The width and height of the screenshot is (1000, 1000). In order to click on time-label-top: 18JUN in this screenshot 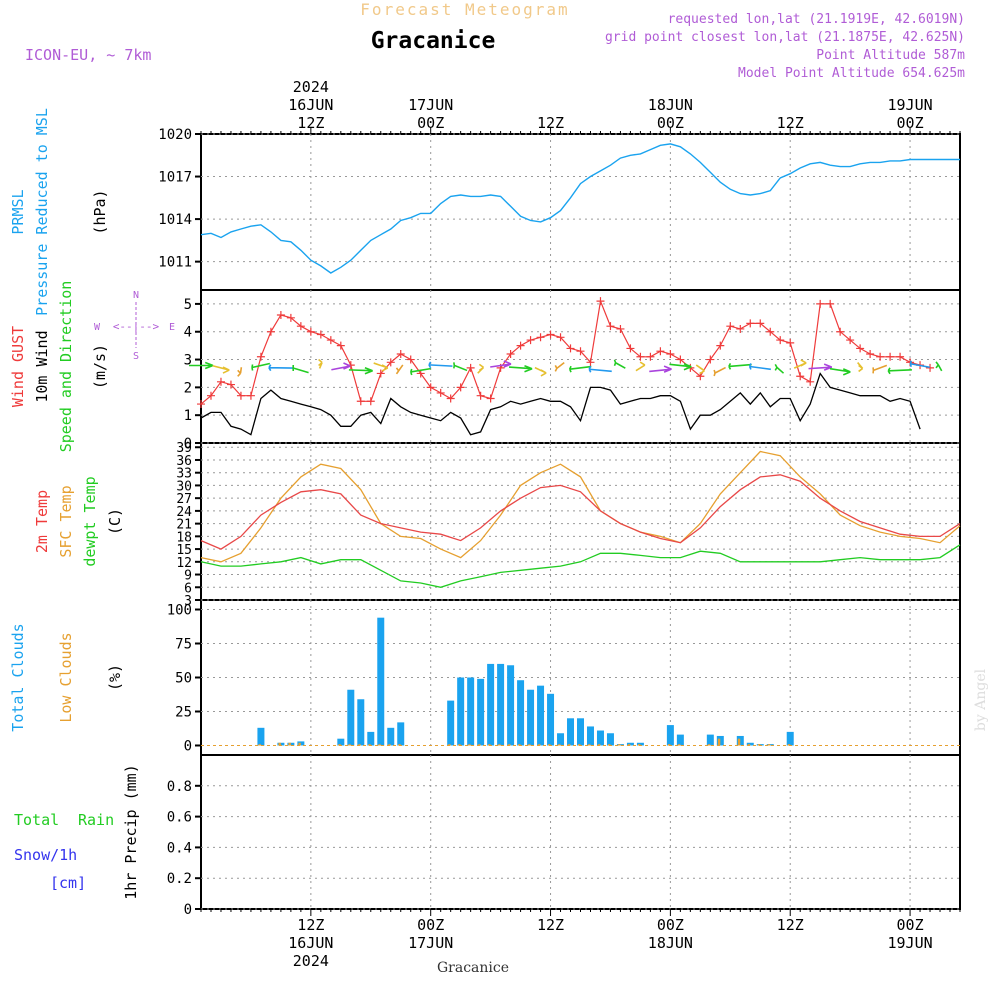, I will do `click(670, 105)`.